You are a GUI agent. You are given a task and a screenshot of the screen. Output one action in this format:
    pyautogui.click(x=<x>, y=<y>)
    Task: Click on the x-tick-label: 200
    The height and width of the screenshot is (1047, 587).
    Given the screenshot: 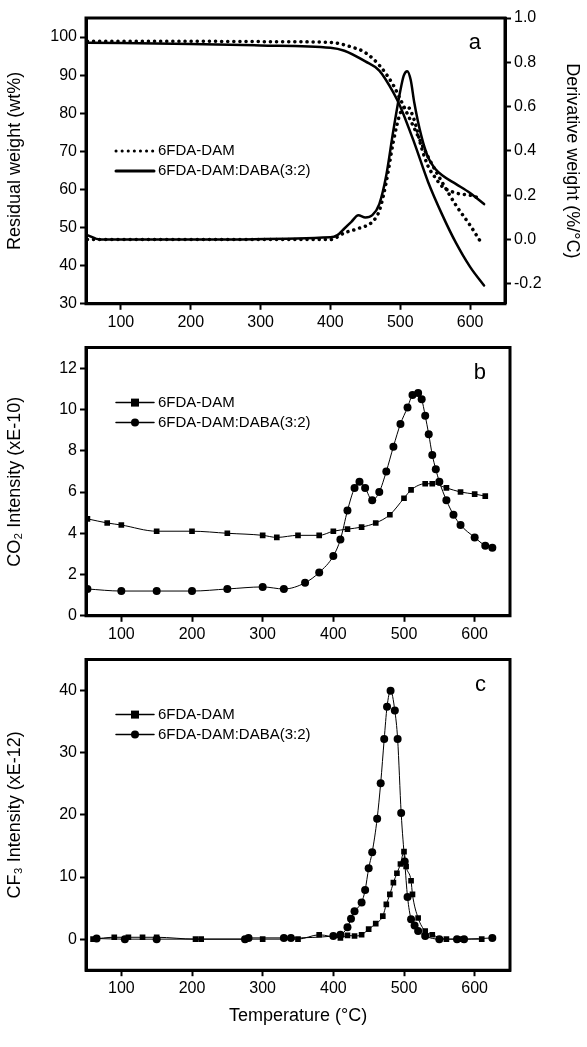 What is the action you would take?
    pyautogui.click(x=191, y=321)
    